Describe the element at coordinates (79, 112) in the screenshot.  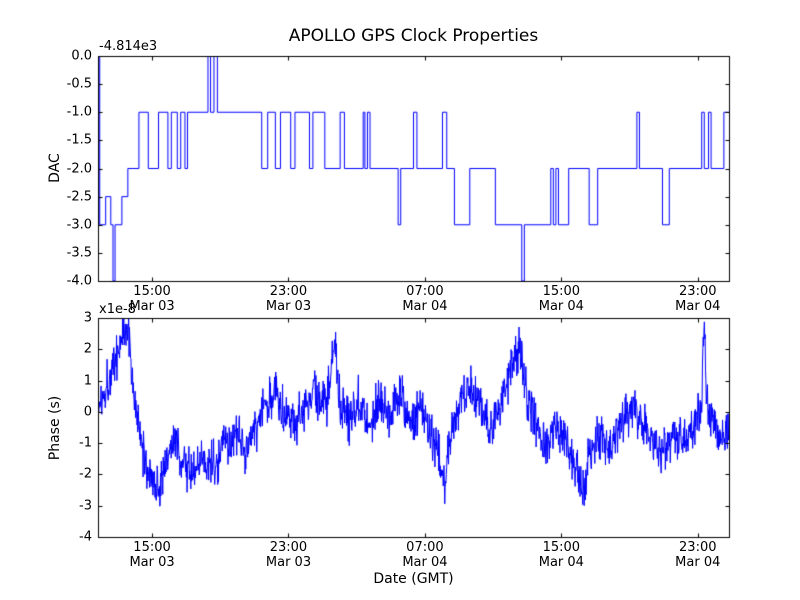
I see `ytick-label: -1.0` at that location.